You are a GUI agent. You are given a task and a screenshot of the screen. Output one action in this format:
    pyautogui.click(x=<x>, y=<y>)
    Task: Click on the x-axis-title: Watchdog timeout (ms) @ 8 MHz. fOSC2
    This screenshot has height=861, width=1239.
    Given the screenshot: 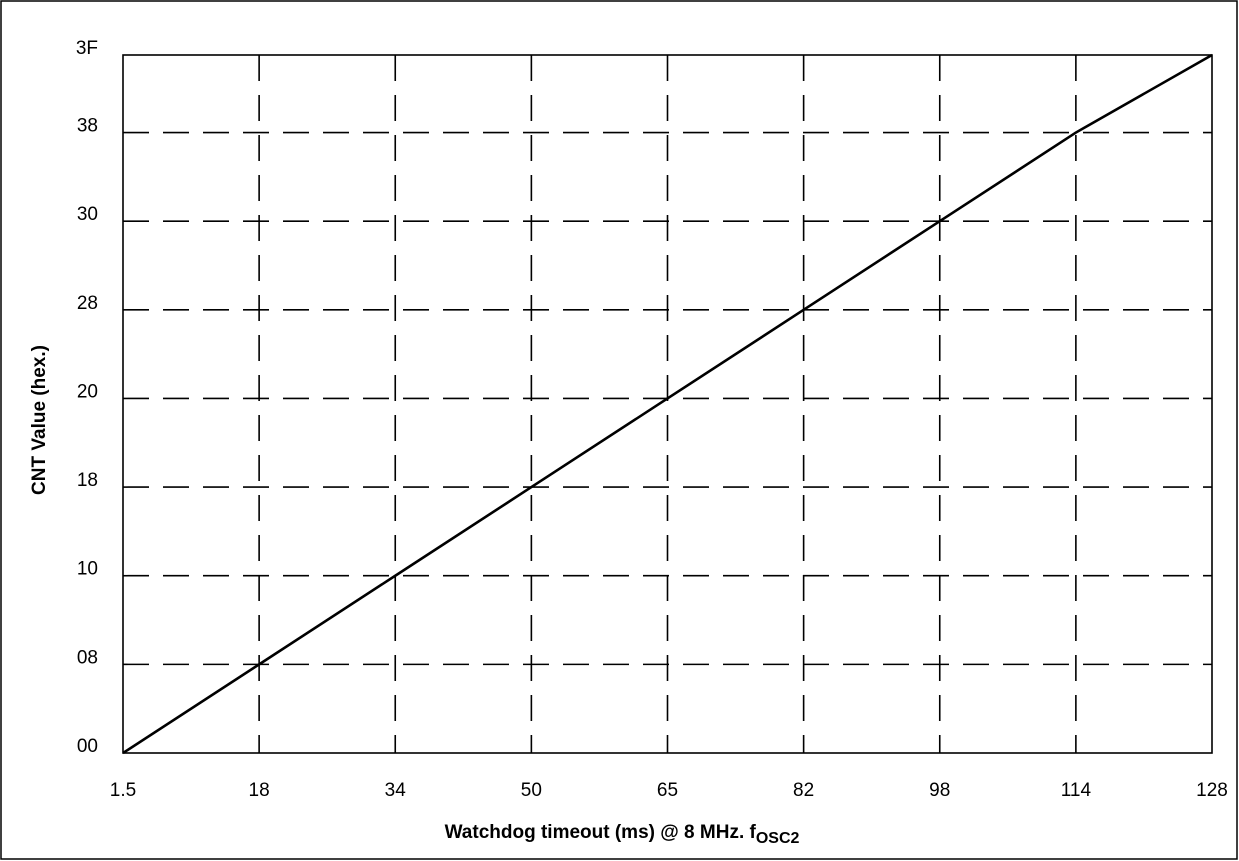 What is the action you would take?
    pyautogui.click(x=622, y=834)
    